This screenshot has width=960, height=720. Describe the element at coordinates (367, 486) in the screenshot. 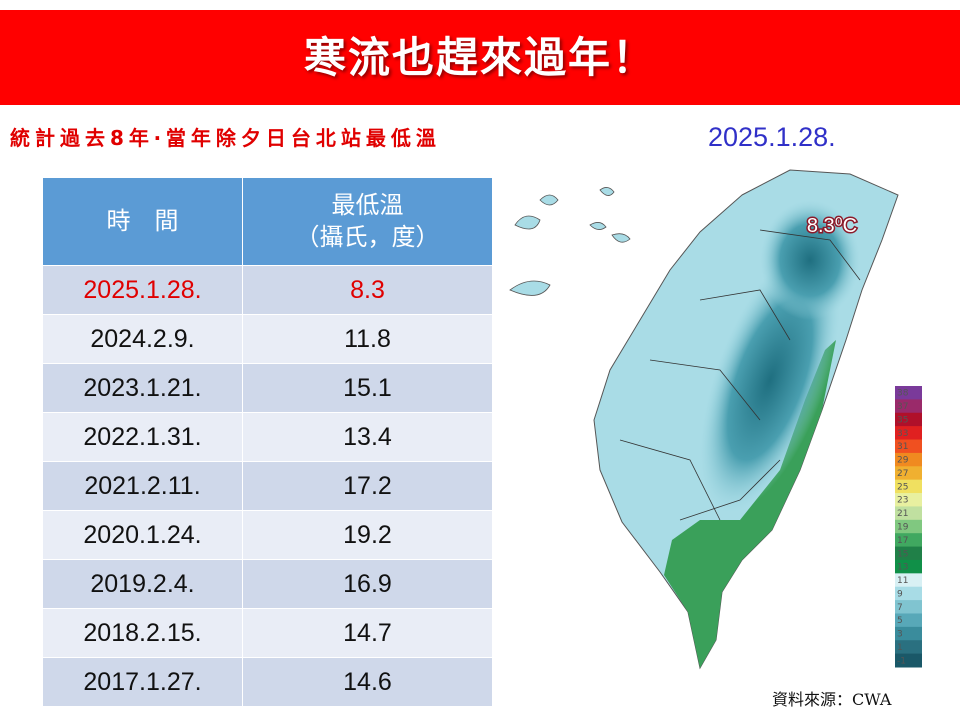

I see `temperature-cell: 17.2` at that location.